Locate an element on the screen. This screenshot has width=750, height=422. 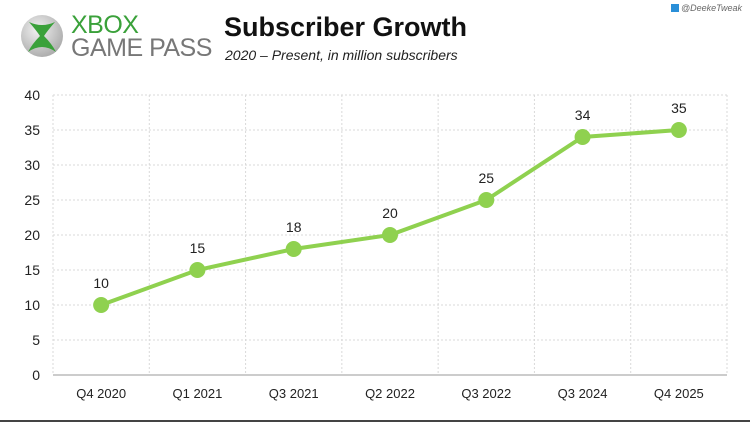
twitter-handle: @DeekeTweak is located at coordinates (706, 8).